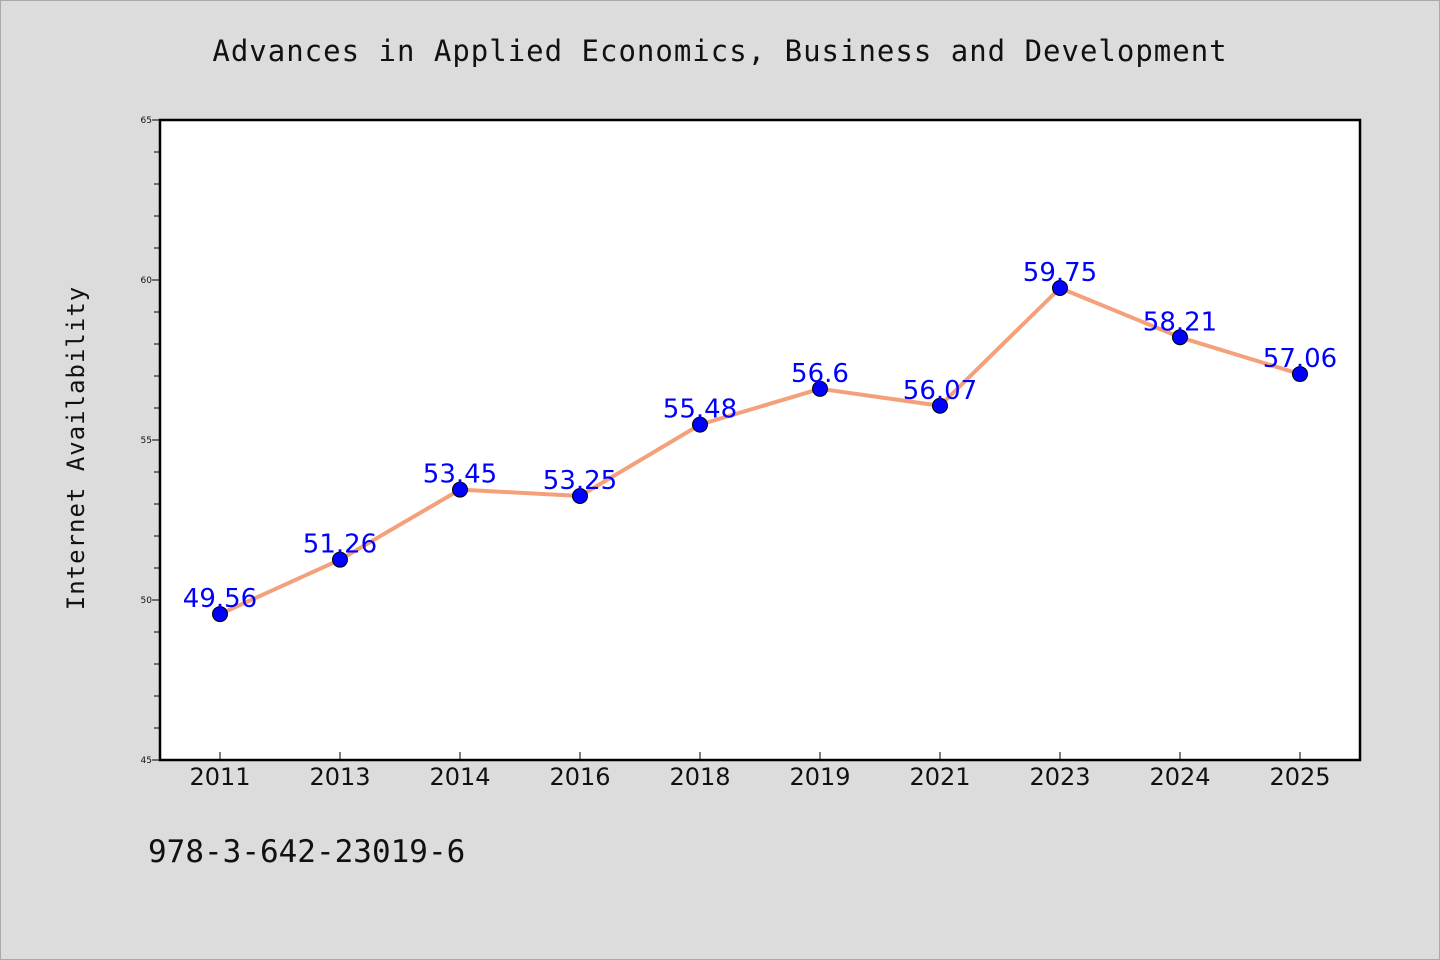 The width and height of the screenshot is (1440, 960). What do you see at coordinates (1299, 777) in the screenshot?
I see `x-tick-label: 2025` at bounding box center [1299, 777].